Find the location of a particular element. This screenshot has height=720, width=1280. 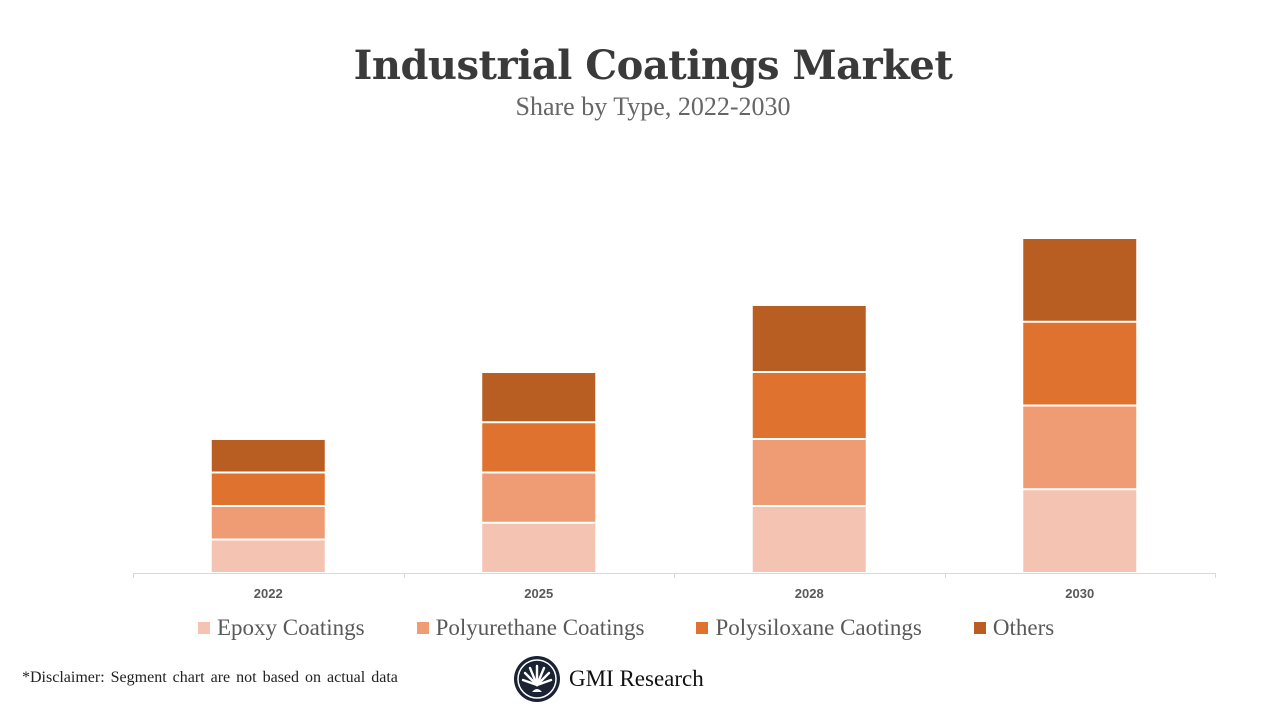

legend-label: Polyurethane Coatings is located at coordinates (540, 627).